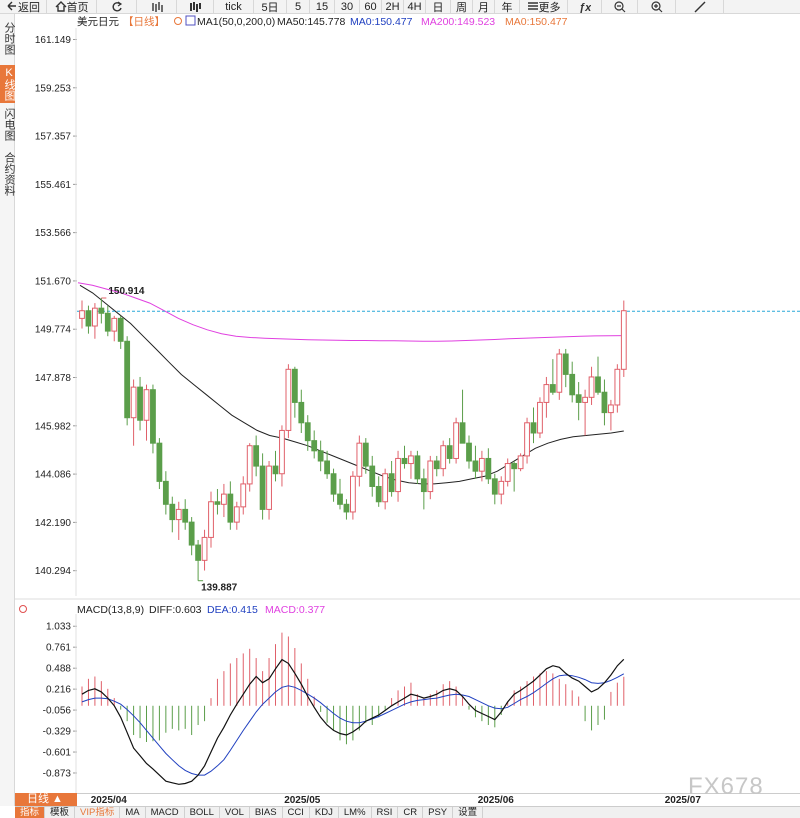 Image resolution: width=800 pixels, height=818 pixels. Describe the element at coordinates (381, 22) in the screenshot. I see `legend-ma0-a: MA0:150.477` at that location.